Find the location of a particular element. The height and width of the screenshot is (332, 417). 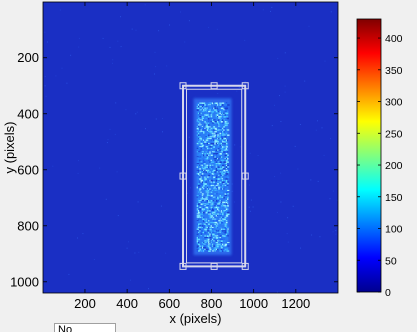

roi-rectangle is located at coordinates (214, 176).